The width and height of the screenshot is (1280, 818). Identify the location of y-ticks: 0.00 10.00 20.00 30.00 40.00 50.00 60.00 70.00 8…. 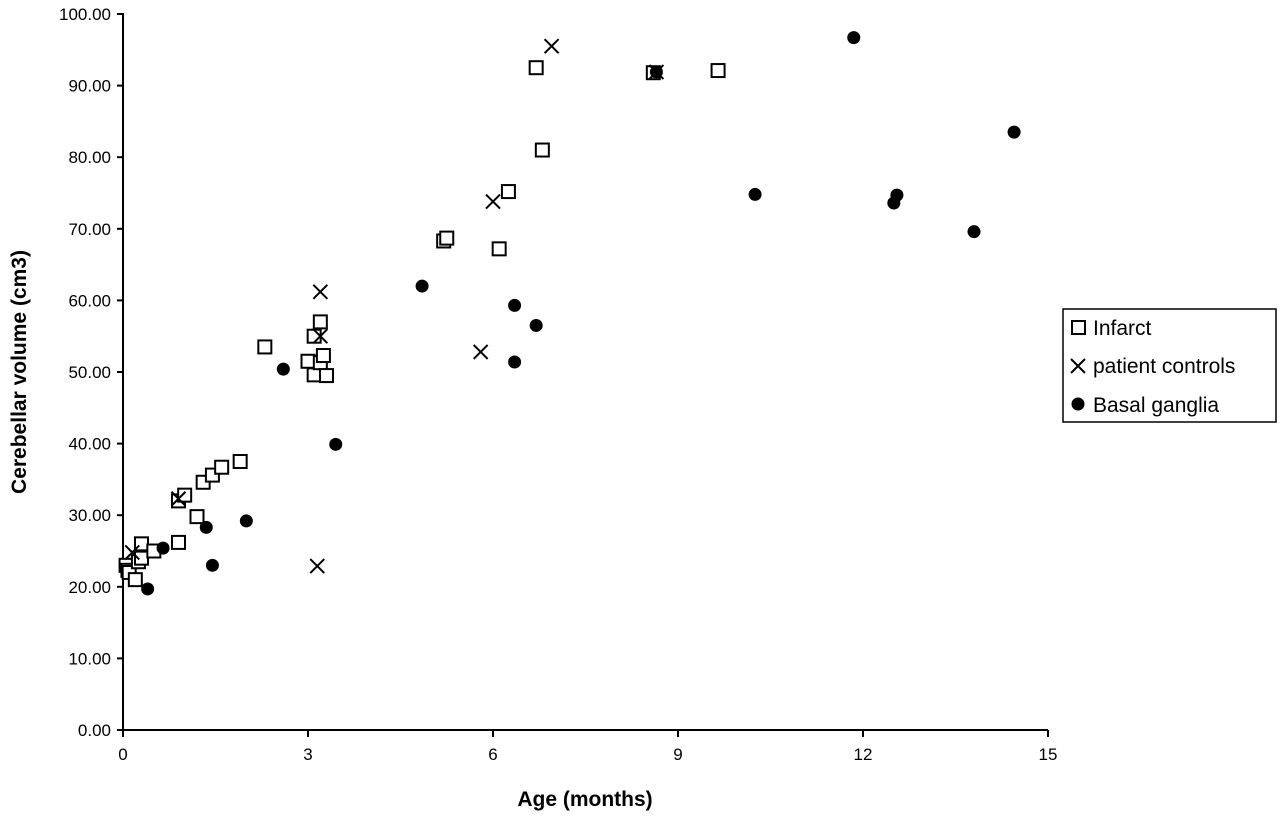
(91, 372).